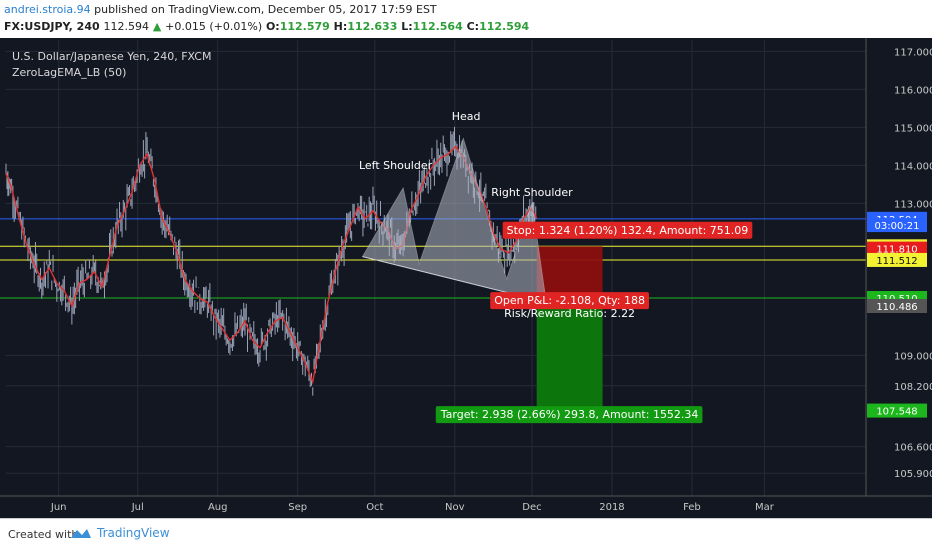  What do you see at coordinates (692, 507) in the screenshot?
I see `x-tick-label: Feb` at bounding box center [692, 507].